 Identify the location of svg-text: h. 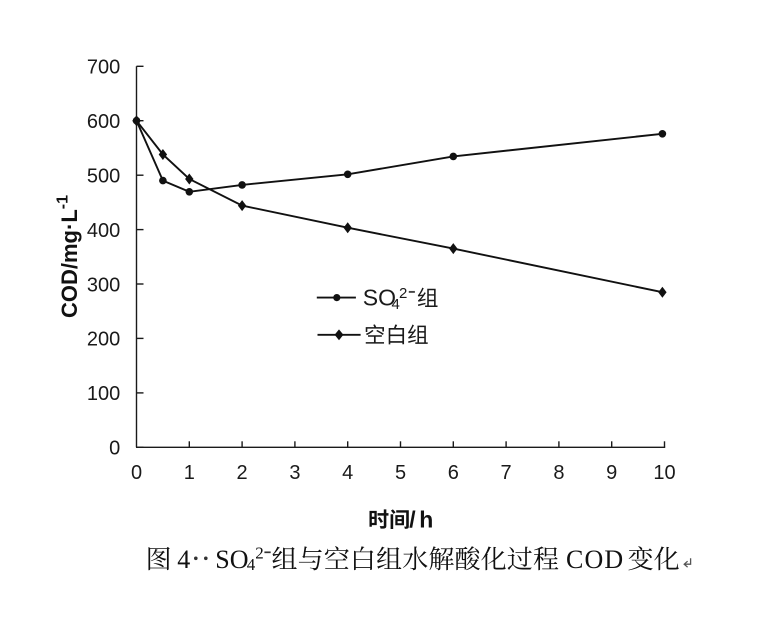
(426, 519).